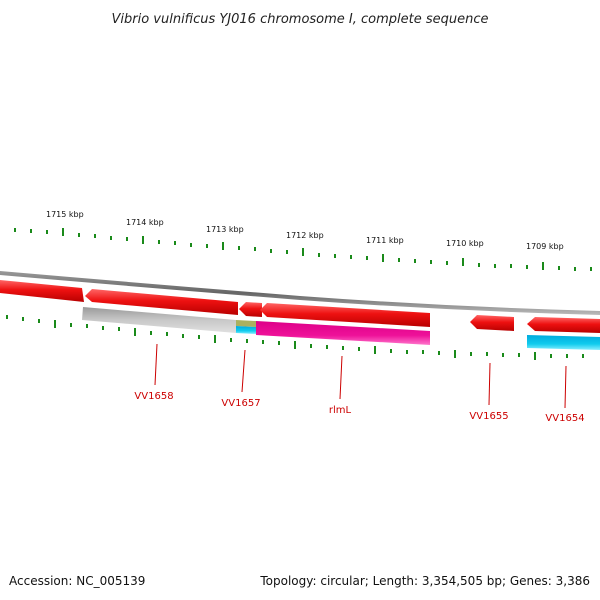 Image resolution: width=600 pixels, height=600 pixels. I want to click on cog-block-magenta, so click(343, 333).